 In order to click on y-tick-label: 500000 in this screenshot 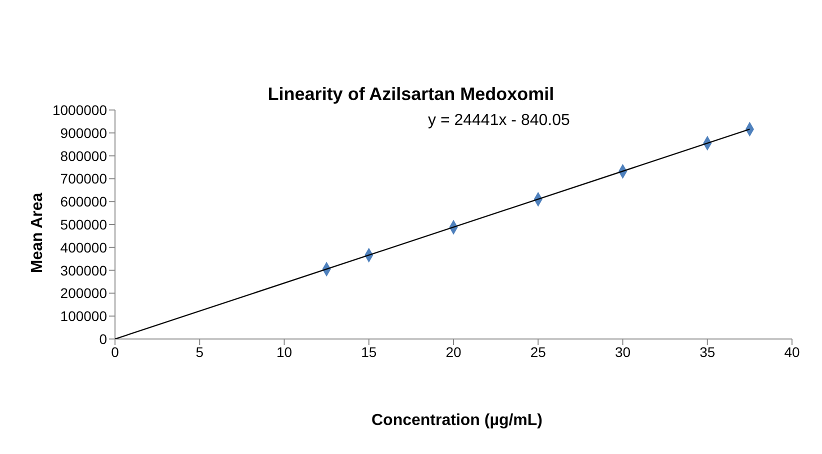, I will do `click(84, 224)`.